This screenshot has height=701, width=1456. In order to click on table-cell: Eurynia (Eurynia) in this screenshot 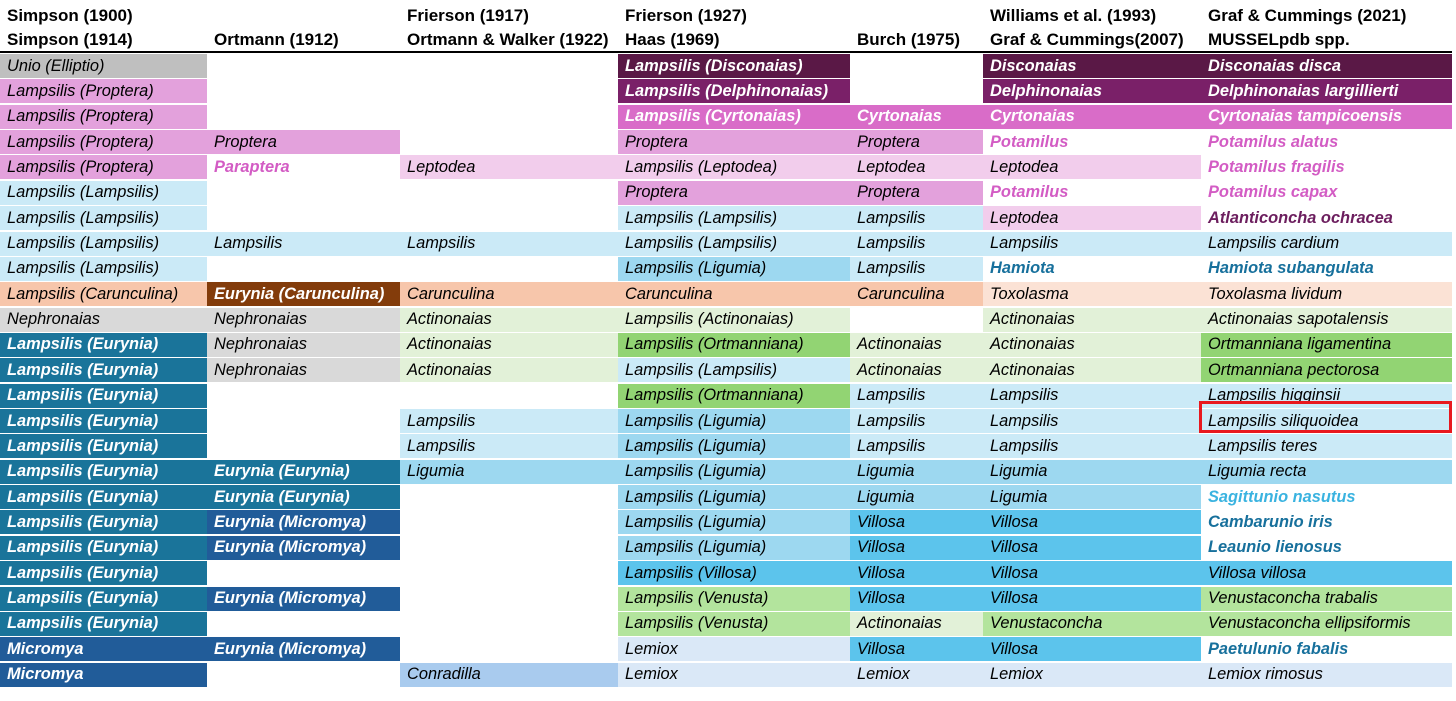, I will do `click(303, 497)`.